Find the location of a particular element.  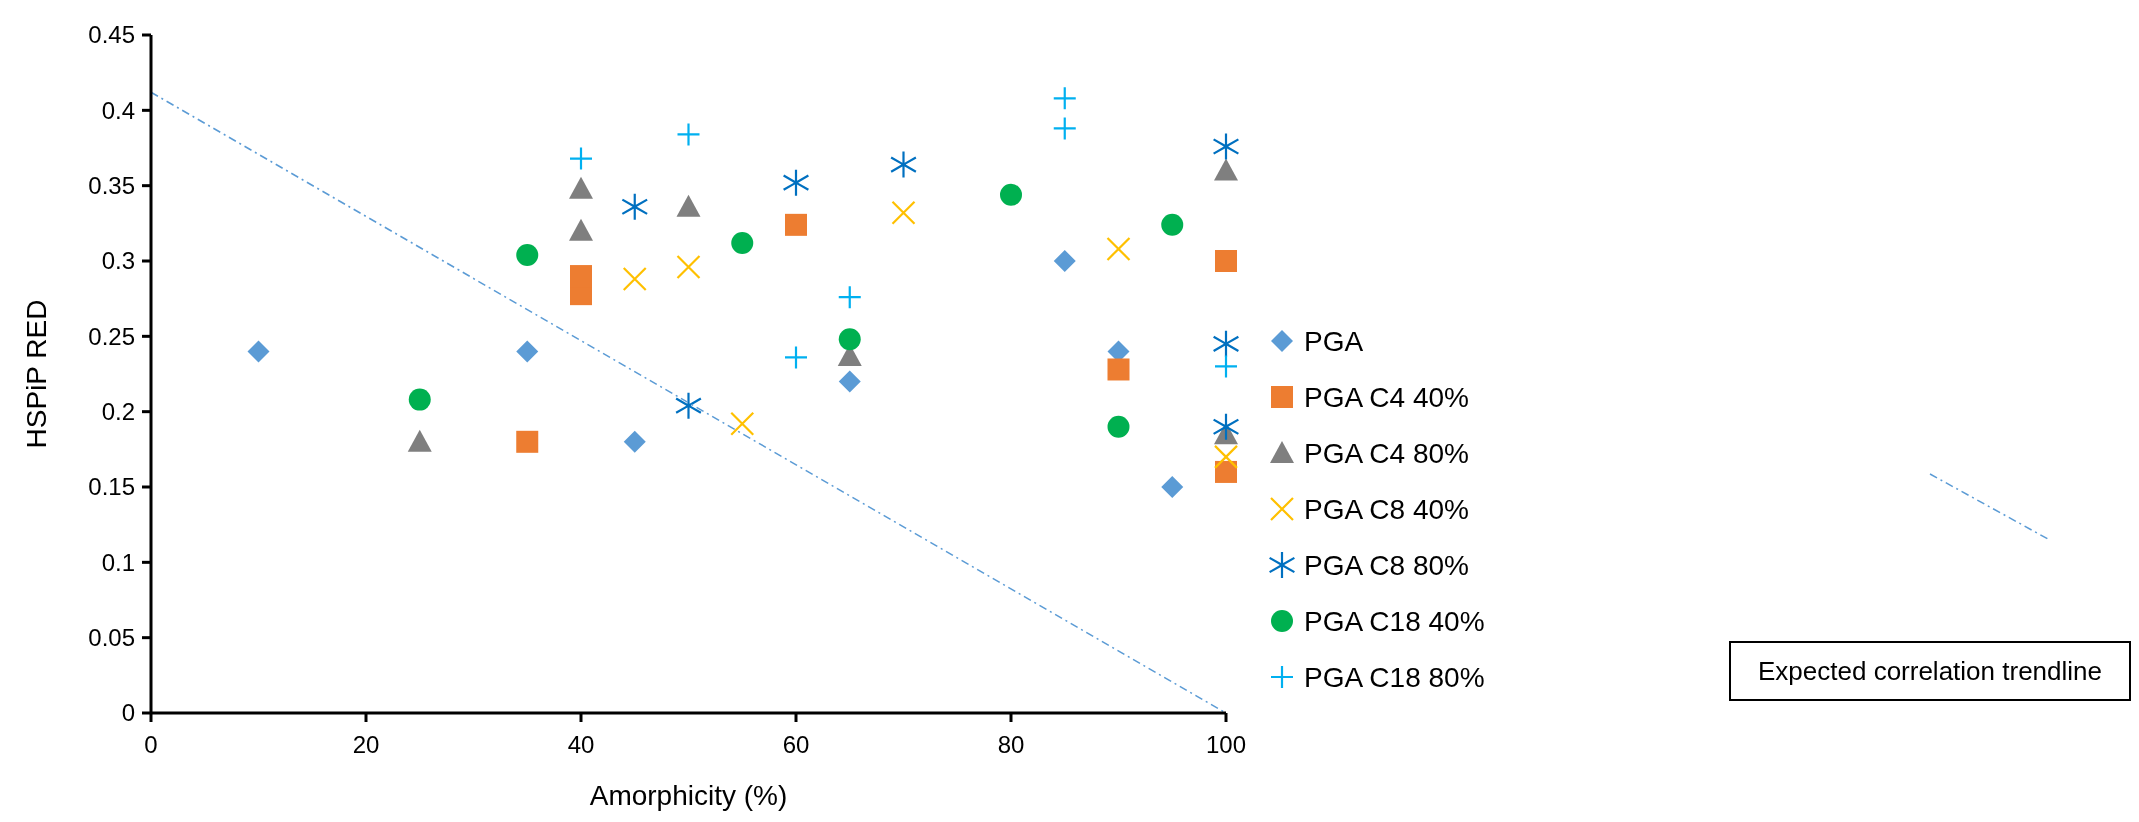

legend-label: PGA C4 80% is located at coordinates (1386, 453).